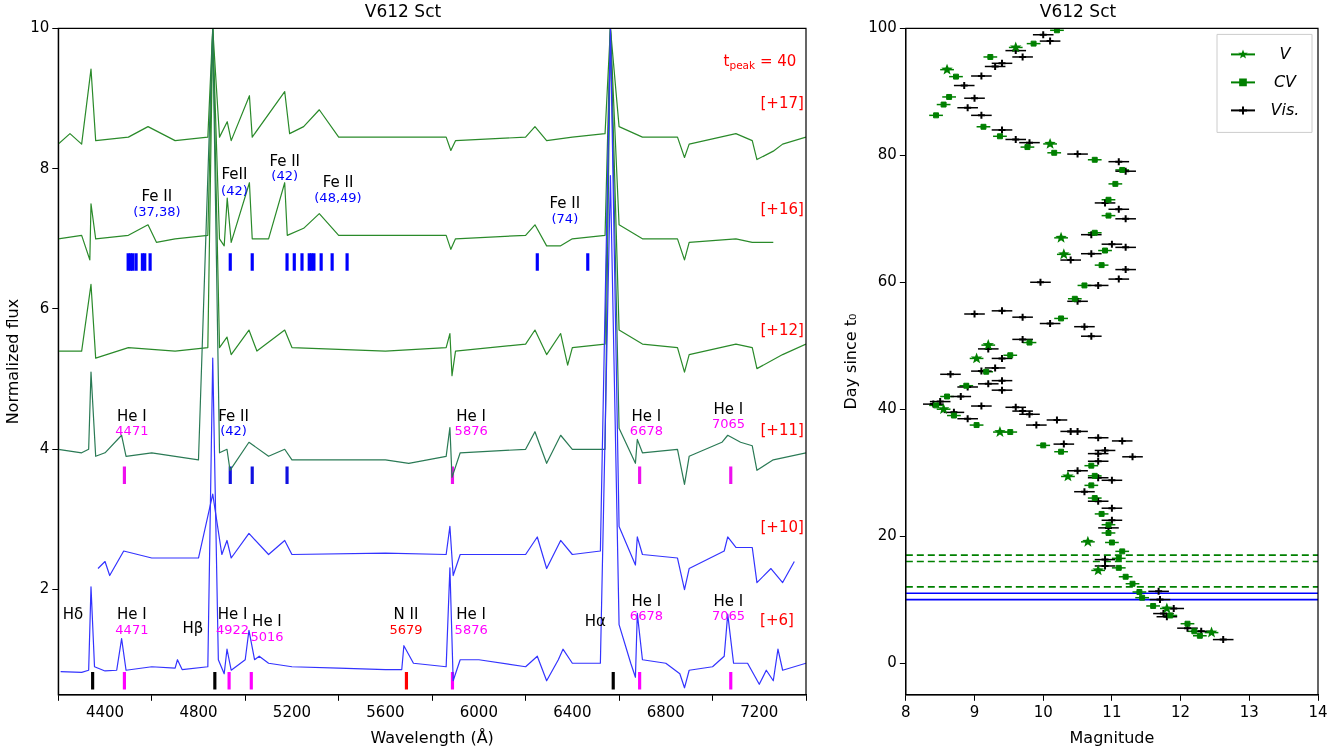 This screenshot has width=1342, height=752. What do you see at coordinates (572, 711) in the screenshot?
I see `x-tick-label: 6400` at bounding box center [572, 711].